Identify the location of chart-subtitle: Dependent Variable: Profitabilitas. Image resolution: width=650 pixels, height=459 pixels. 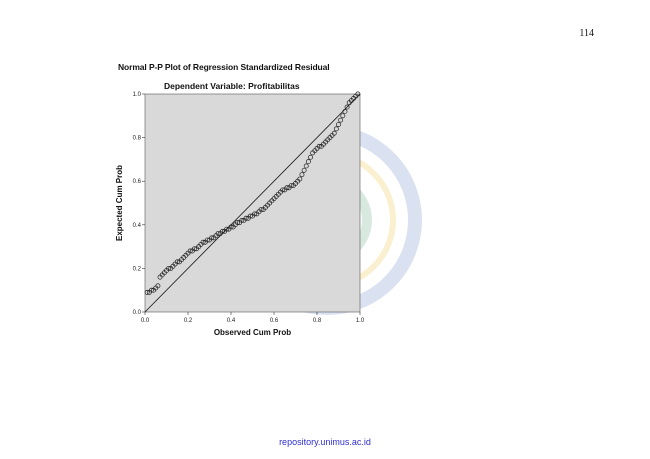
(232, 86).